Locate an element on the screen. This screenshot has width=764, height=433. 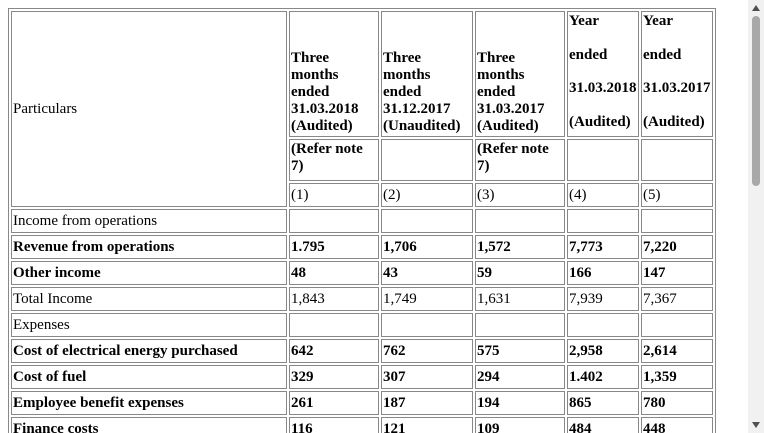
scroll-thumb is located at coordinates (756, 101).